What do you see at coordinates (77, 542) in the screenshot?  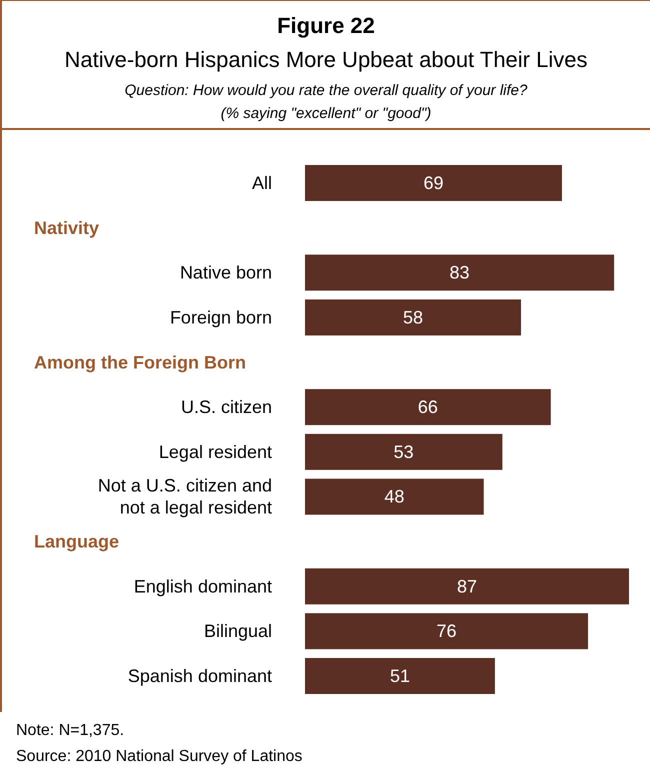 I see `text: Language` at bounding box center [77, 542].